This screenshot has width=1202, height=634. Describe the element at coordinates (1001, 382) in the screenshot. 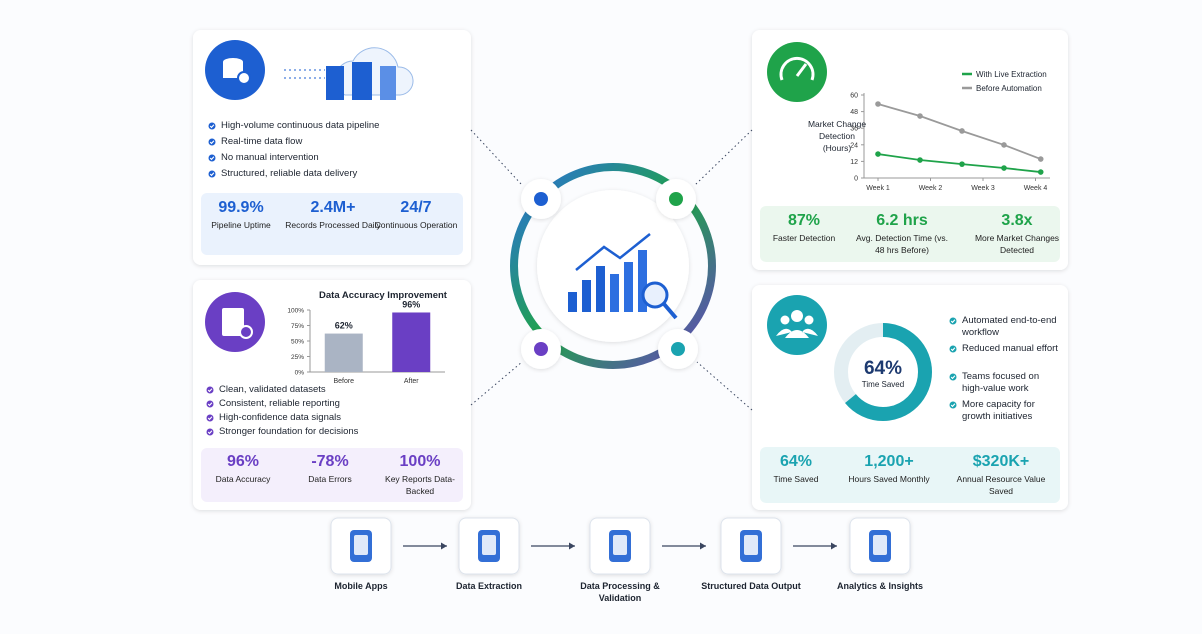

I see `bullet-text: Teams focused on high-value work` at that location.